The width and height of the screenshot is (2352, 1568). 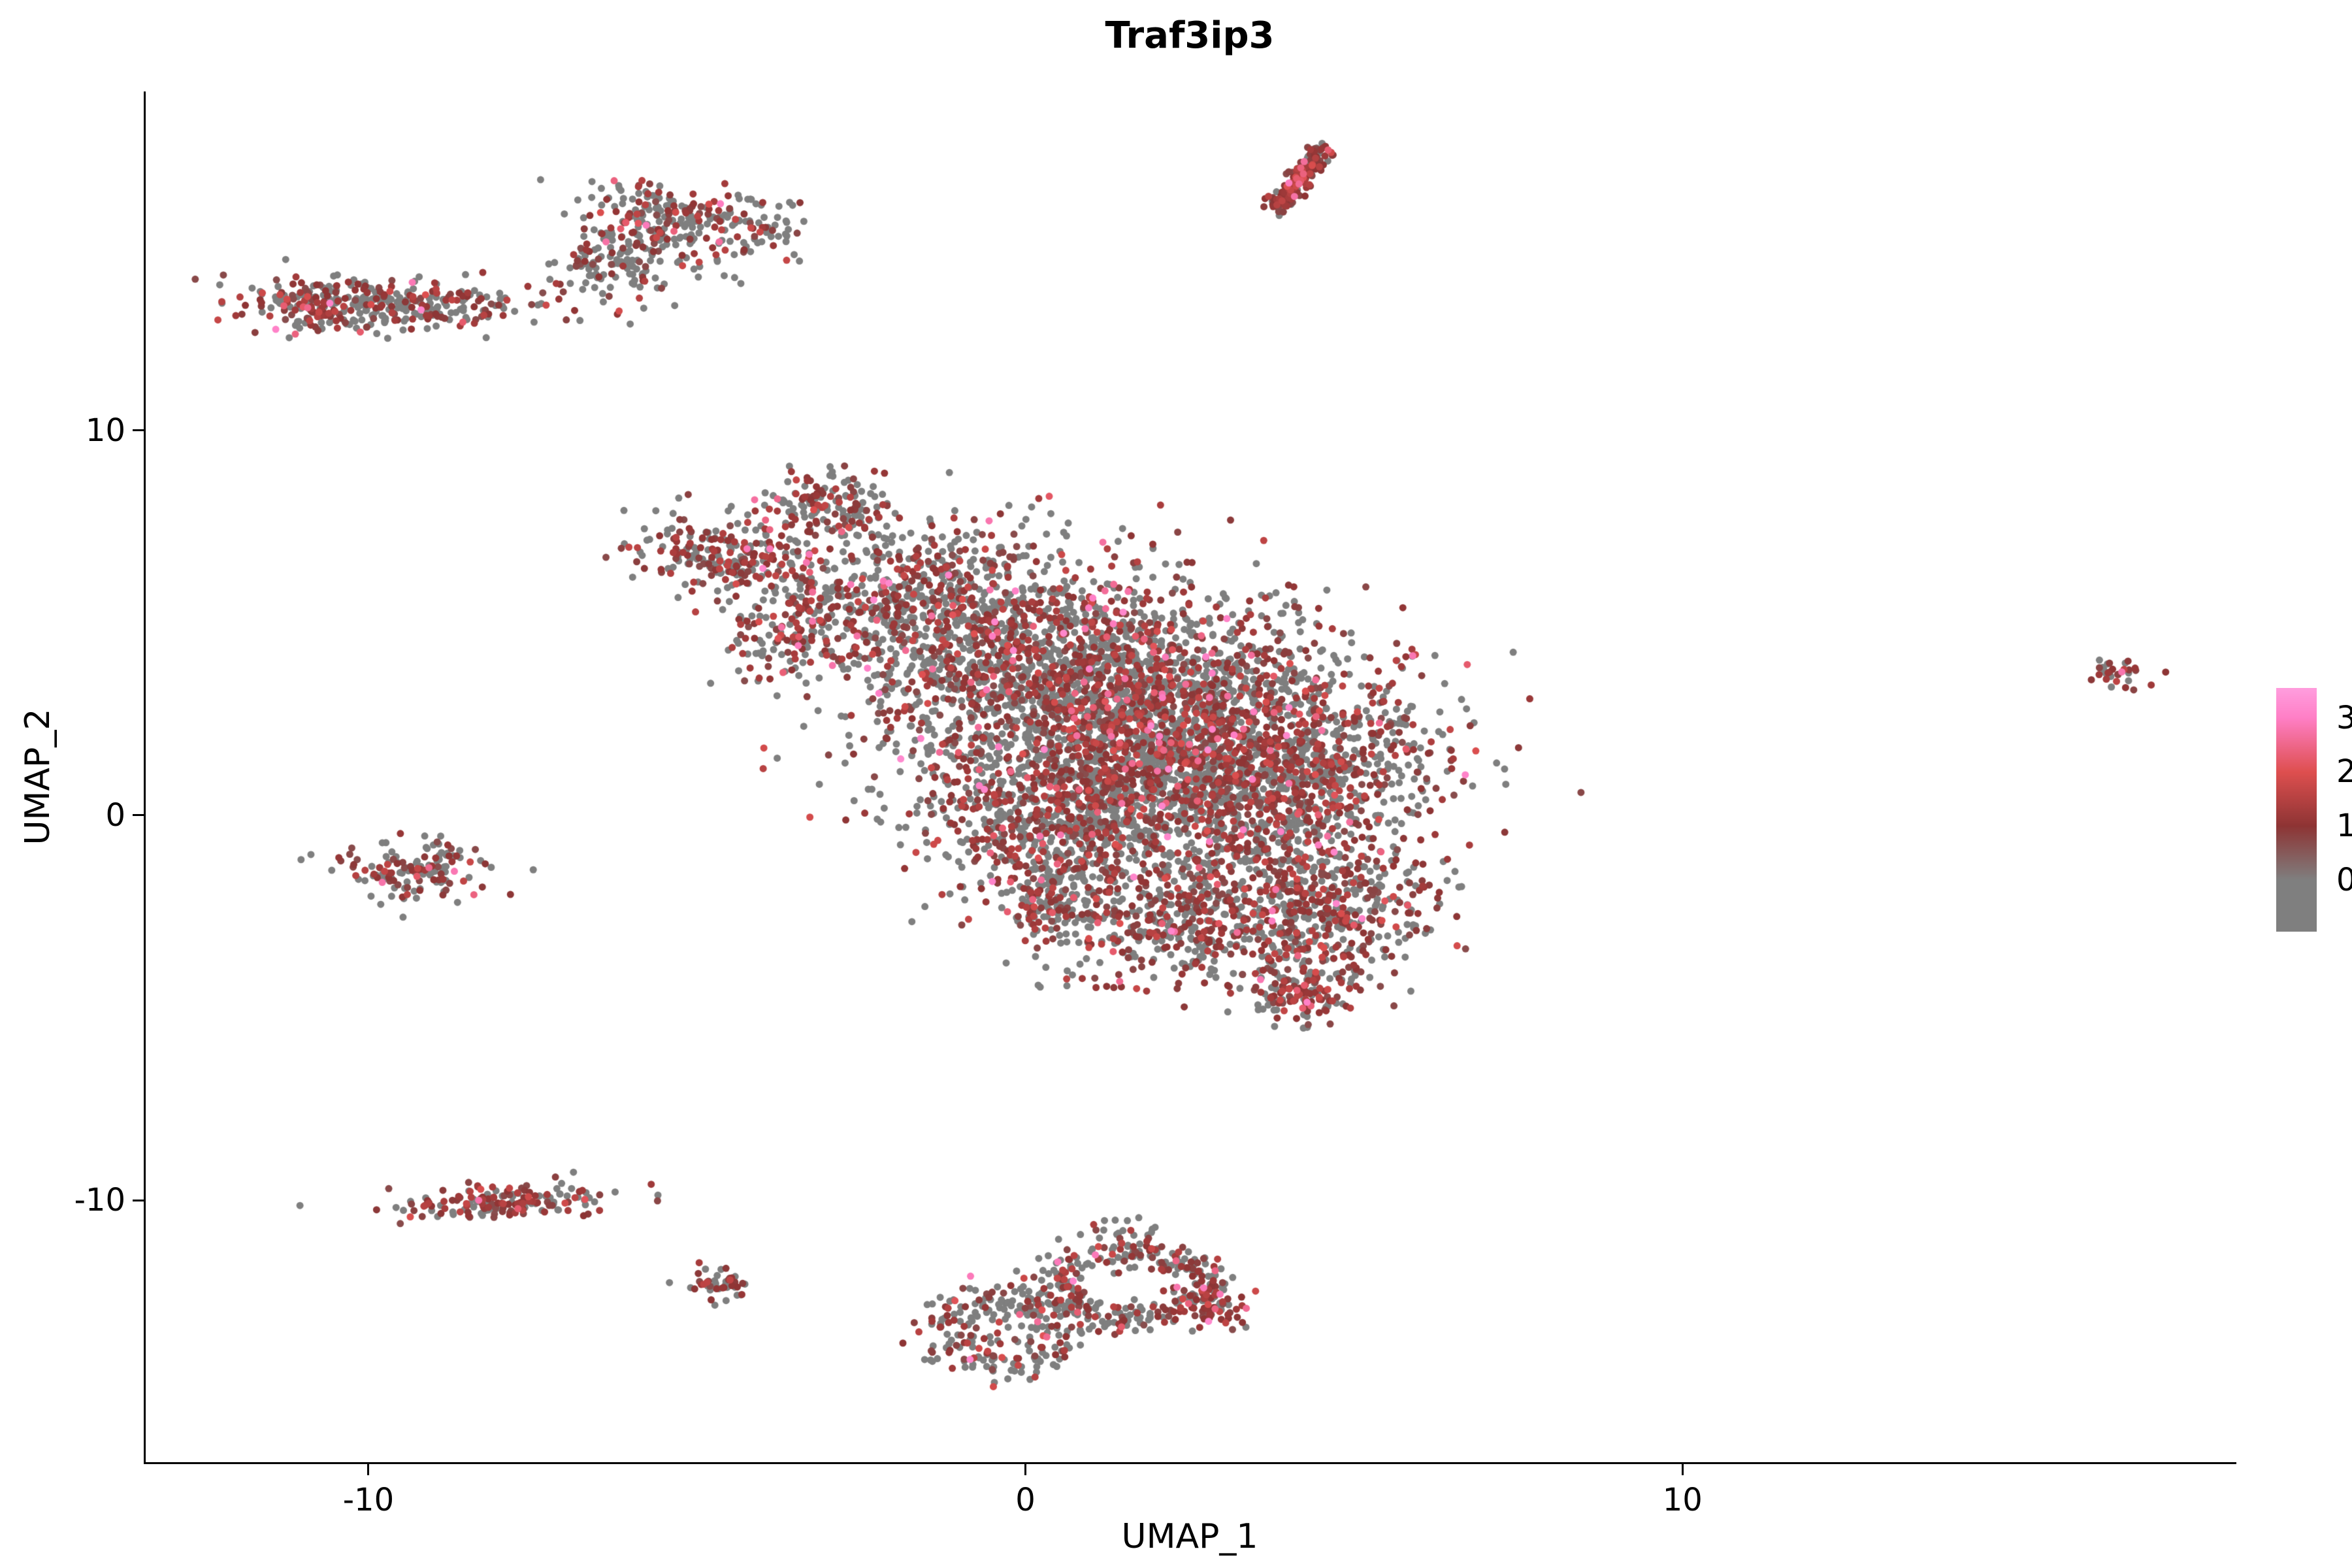 What do you see at coordinates (368, 1500) in the screenshot?
I see `x-tick-label-0: -10` at bounding box center [368, 1500].